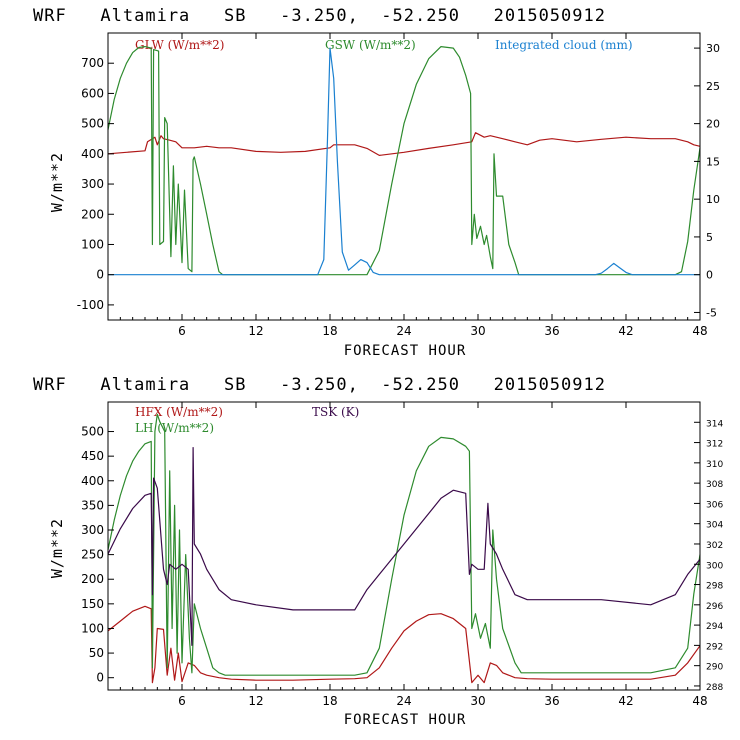 This screenshot has width=740, height=740. Describe the element at coordinates (564, 45) in the screenshot. I see `legend-cloud: Integrated cloud (mm)` at that location.